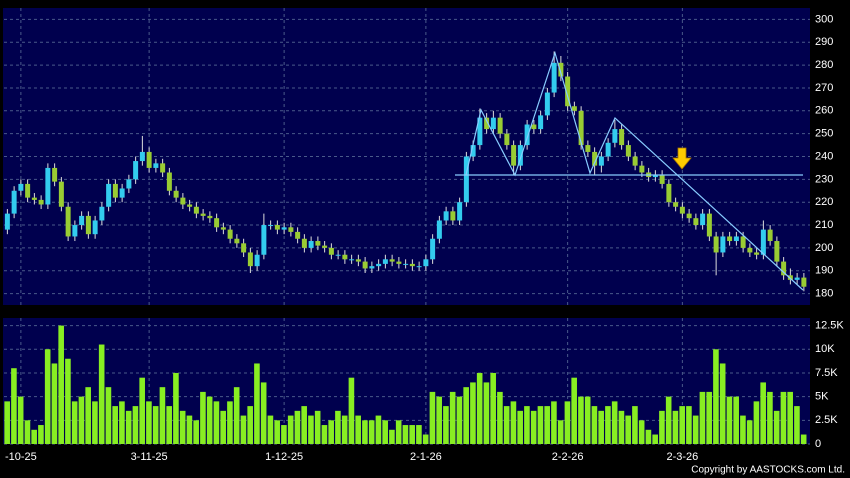 Image resolution: width=850 pixels, height=478 pixels. What do you see at coordinates (284, 457) in the screenshot?
I see `x-tick-label: 1-12-25` at bounding box center [284, 457].